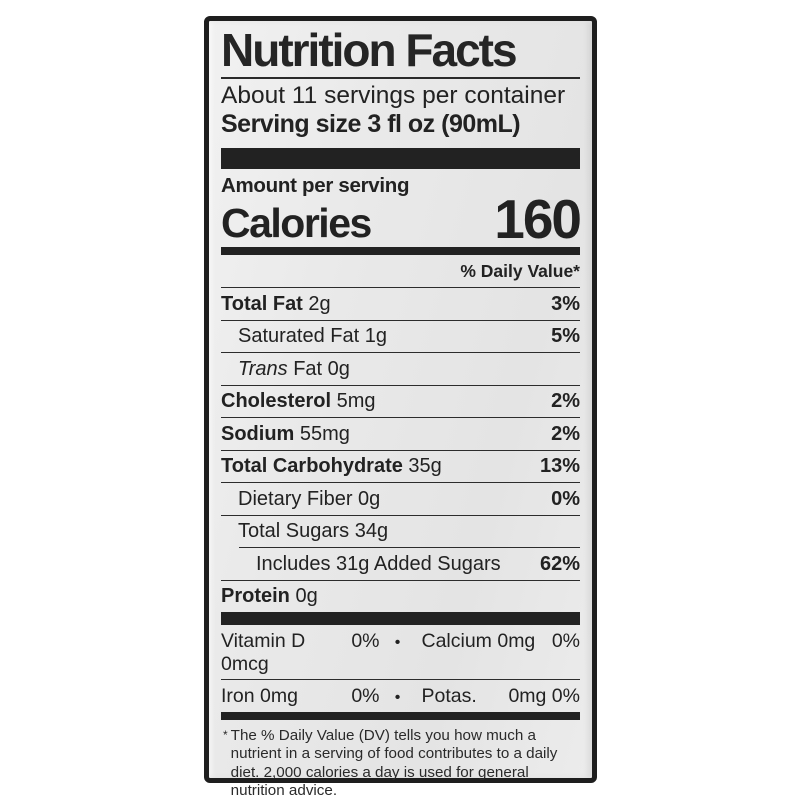 The height and width of the screenshot is (801, 800). I want to click on calories-label: Calories, so click(296, 222).